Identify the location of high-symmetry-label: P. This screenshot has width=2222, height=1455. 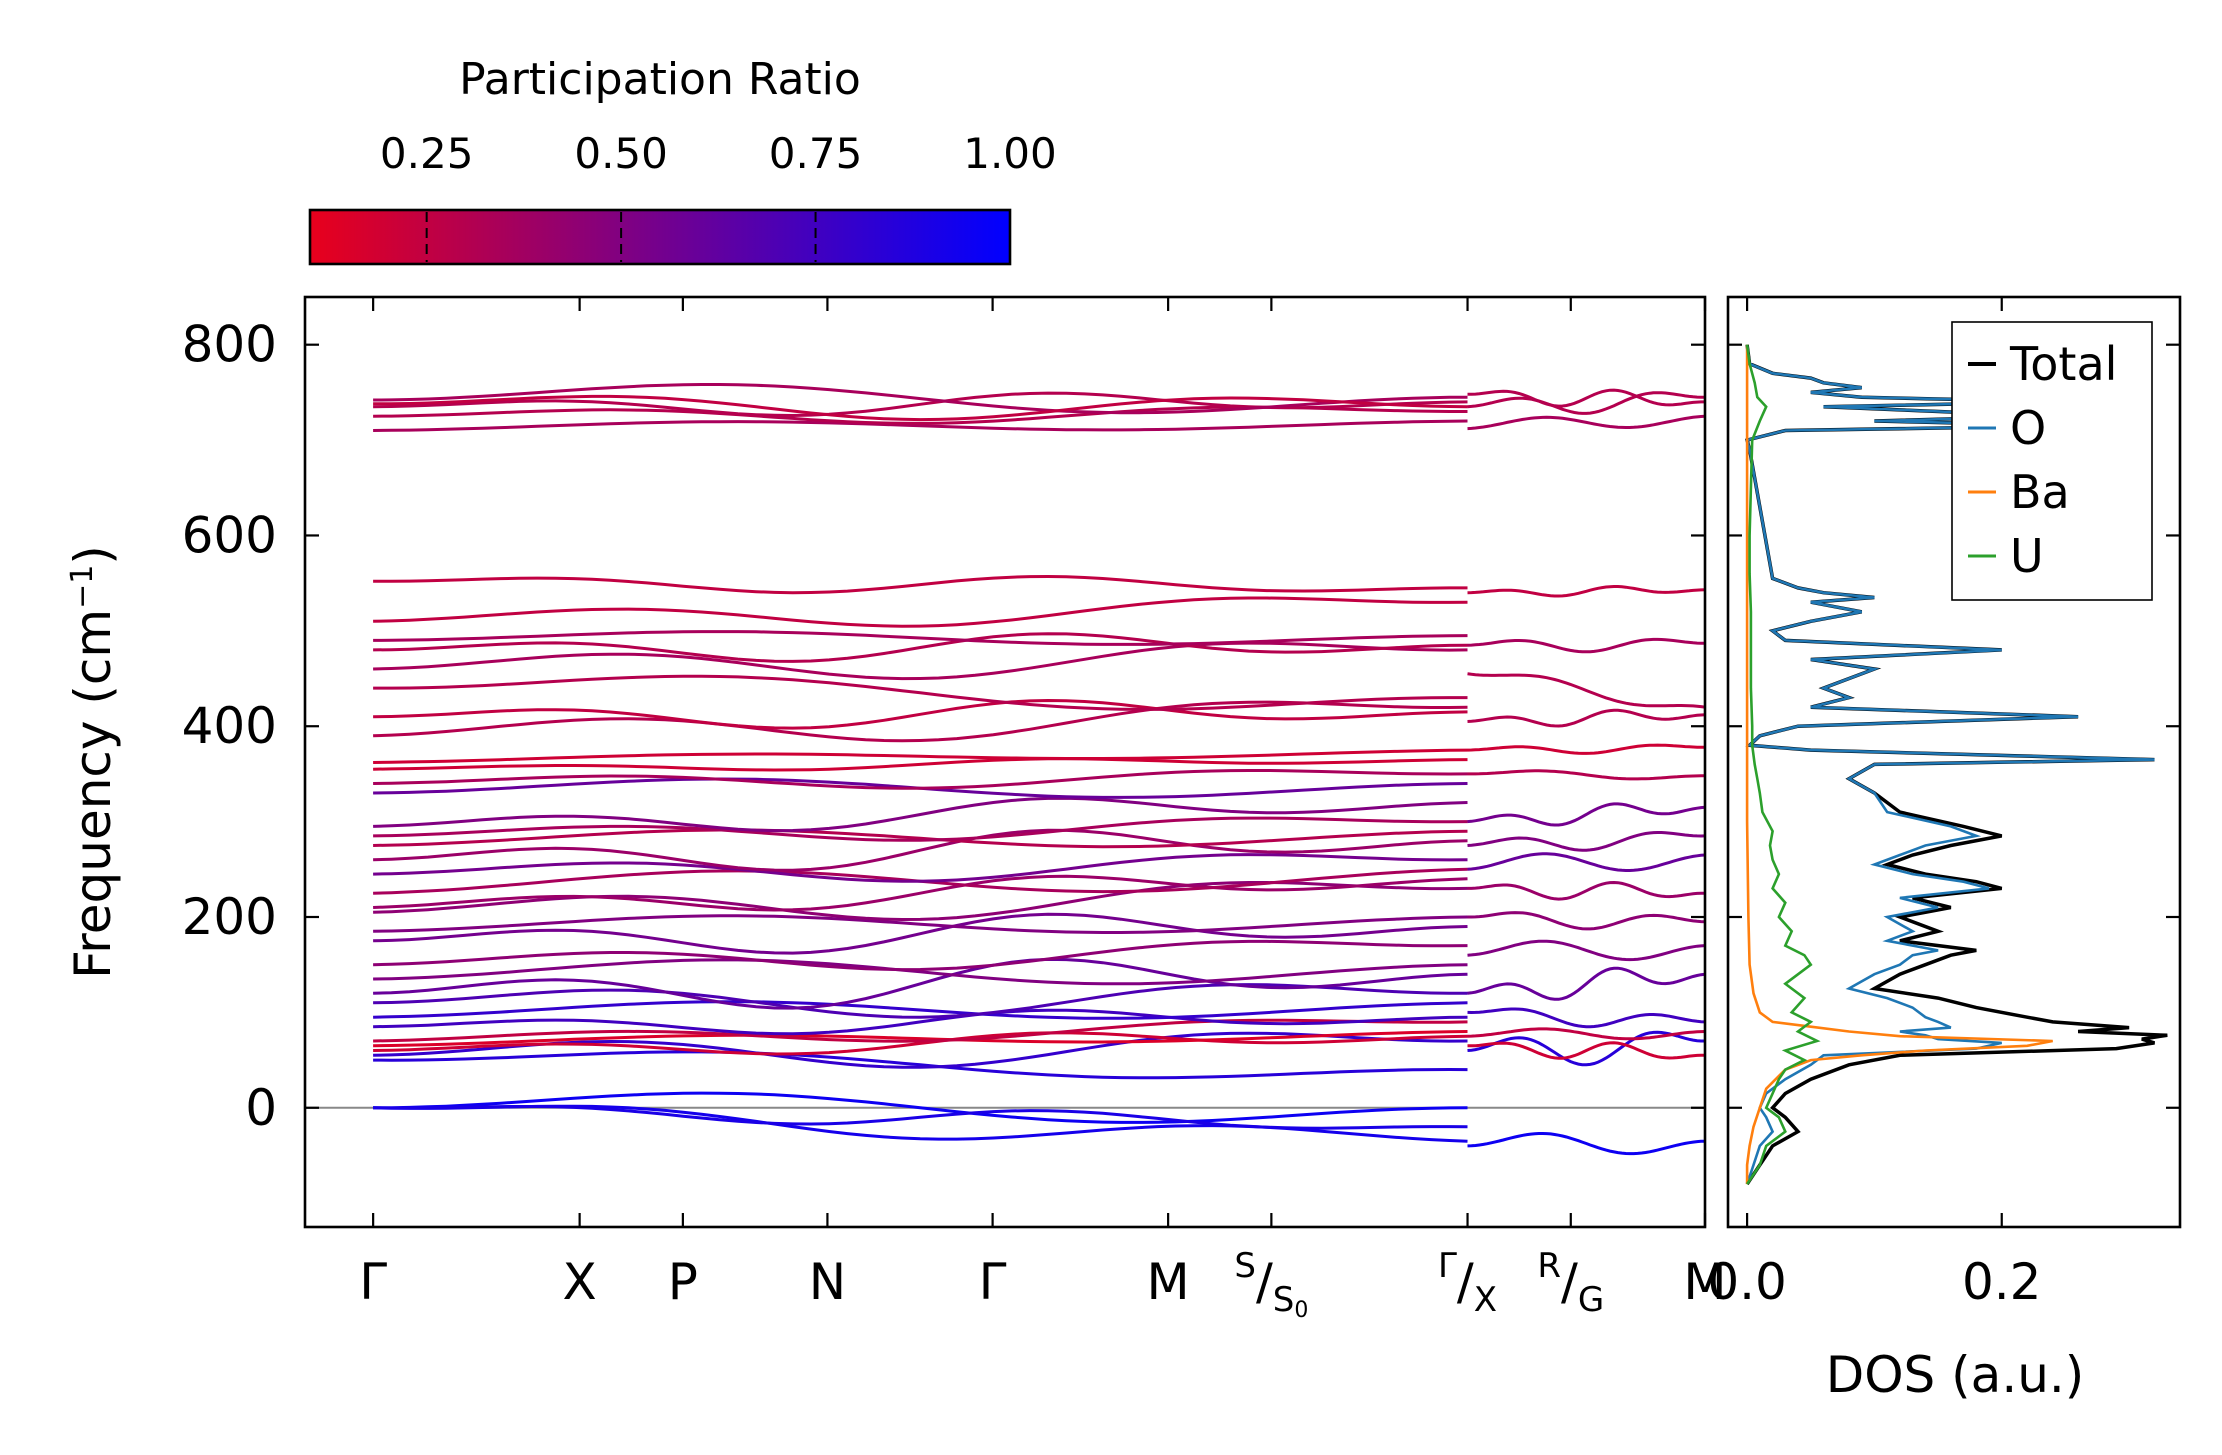
(683, 1282).